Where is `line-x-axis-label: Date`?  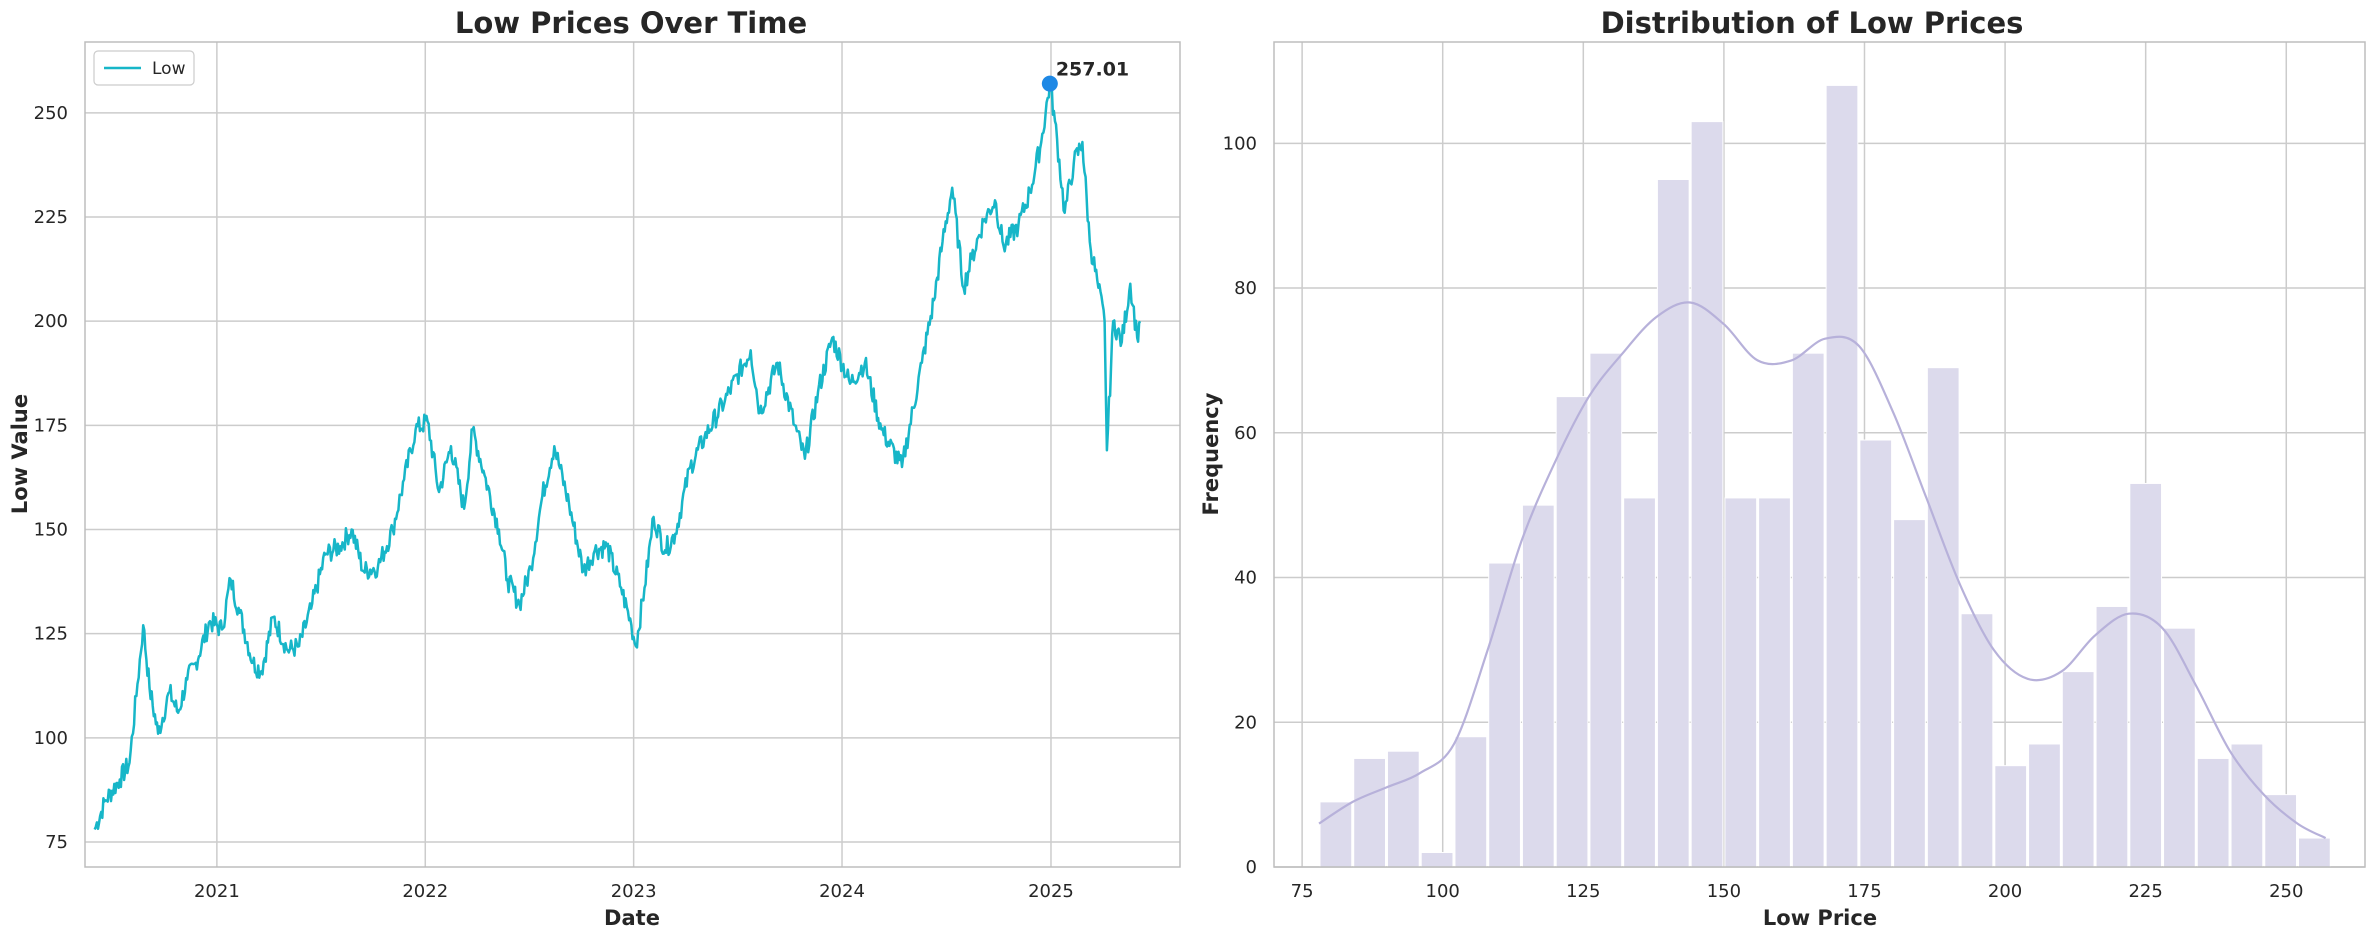
line-x-axis-label: Date is located at coordinates (632, 918).